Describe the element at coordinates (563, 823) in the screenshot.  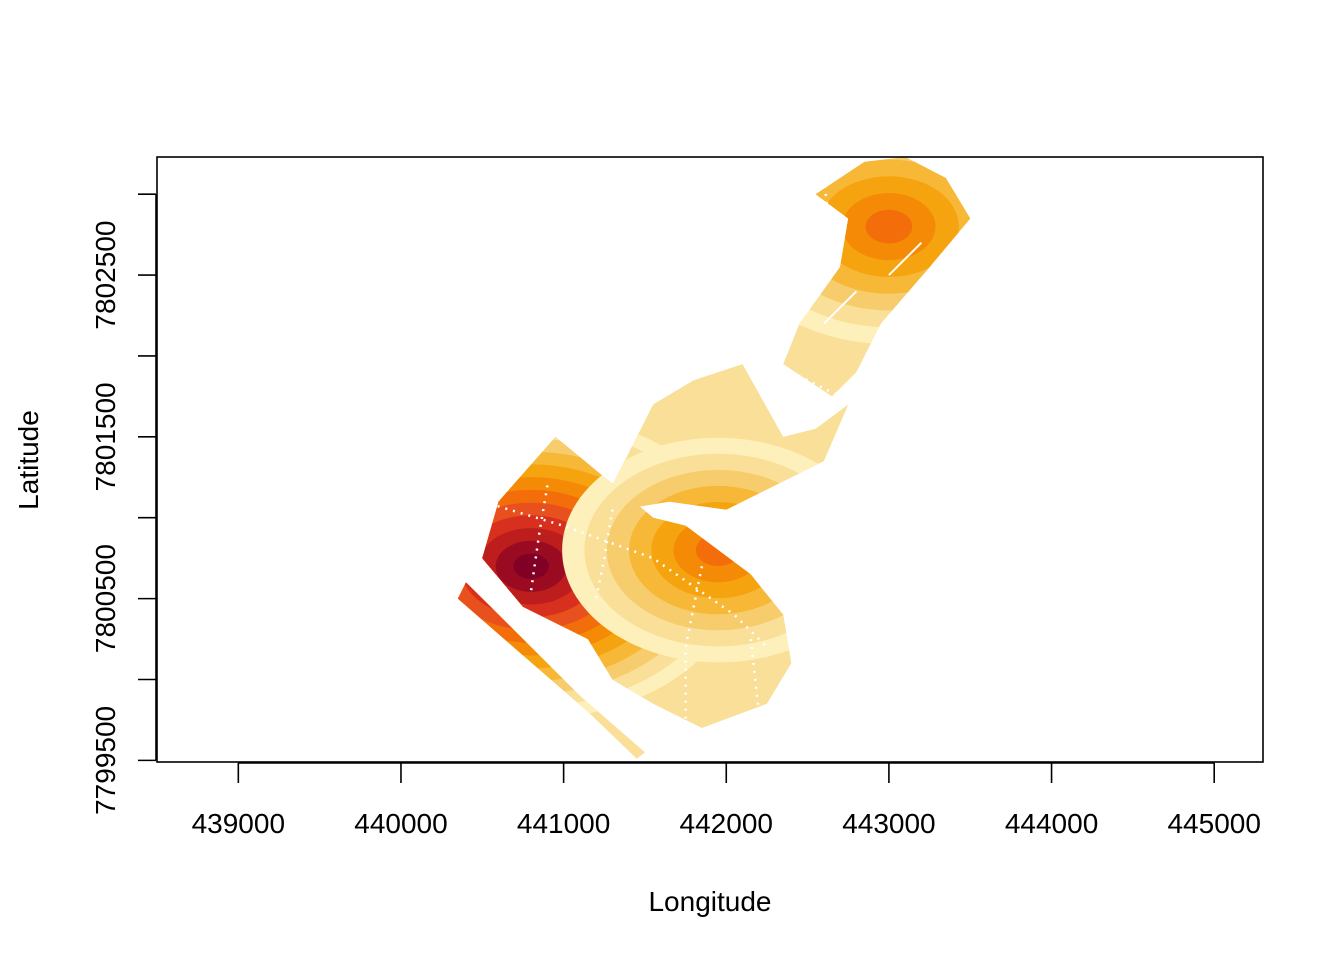
I see `x-tick-label-2: 441000` at that location.